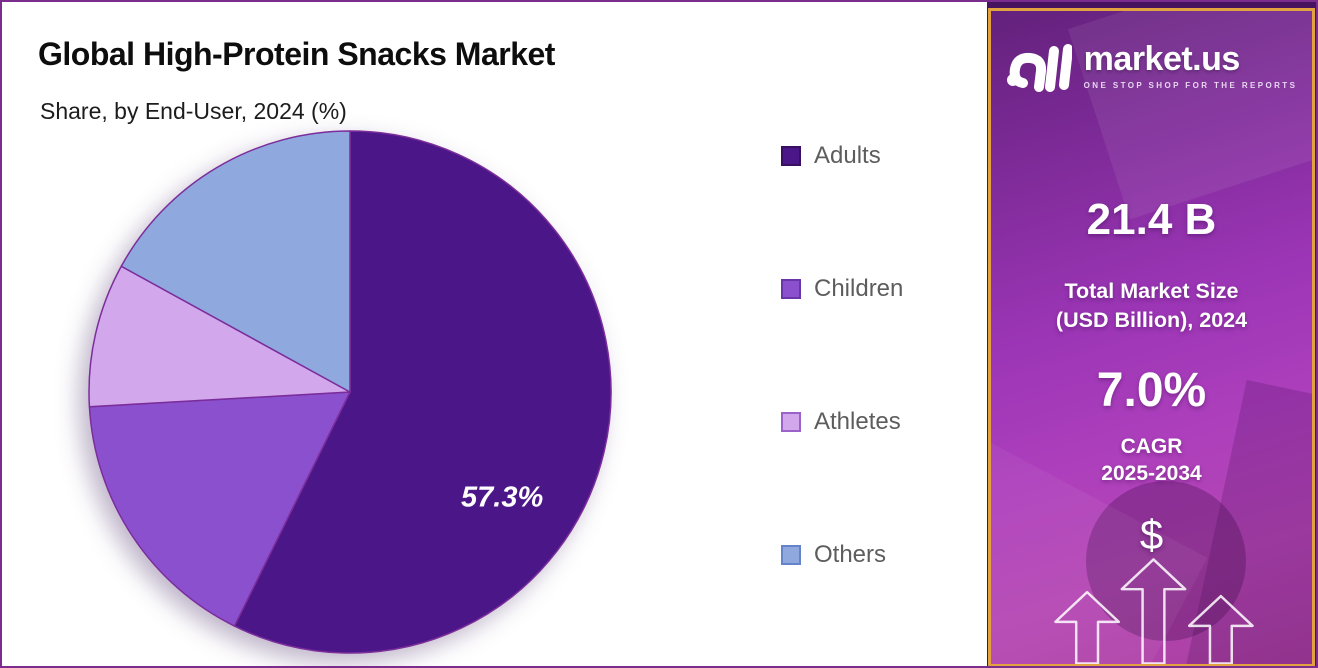  Describe the element at coordinates (1151, 534) in the screenshot. I see `dollar-icon: $` at that location.